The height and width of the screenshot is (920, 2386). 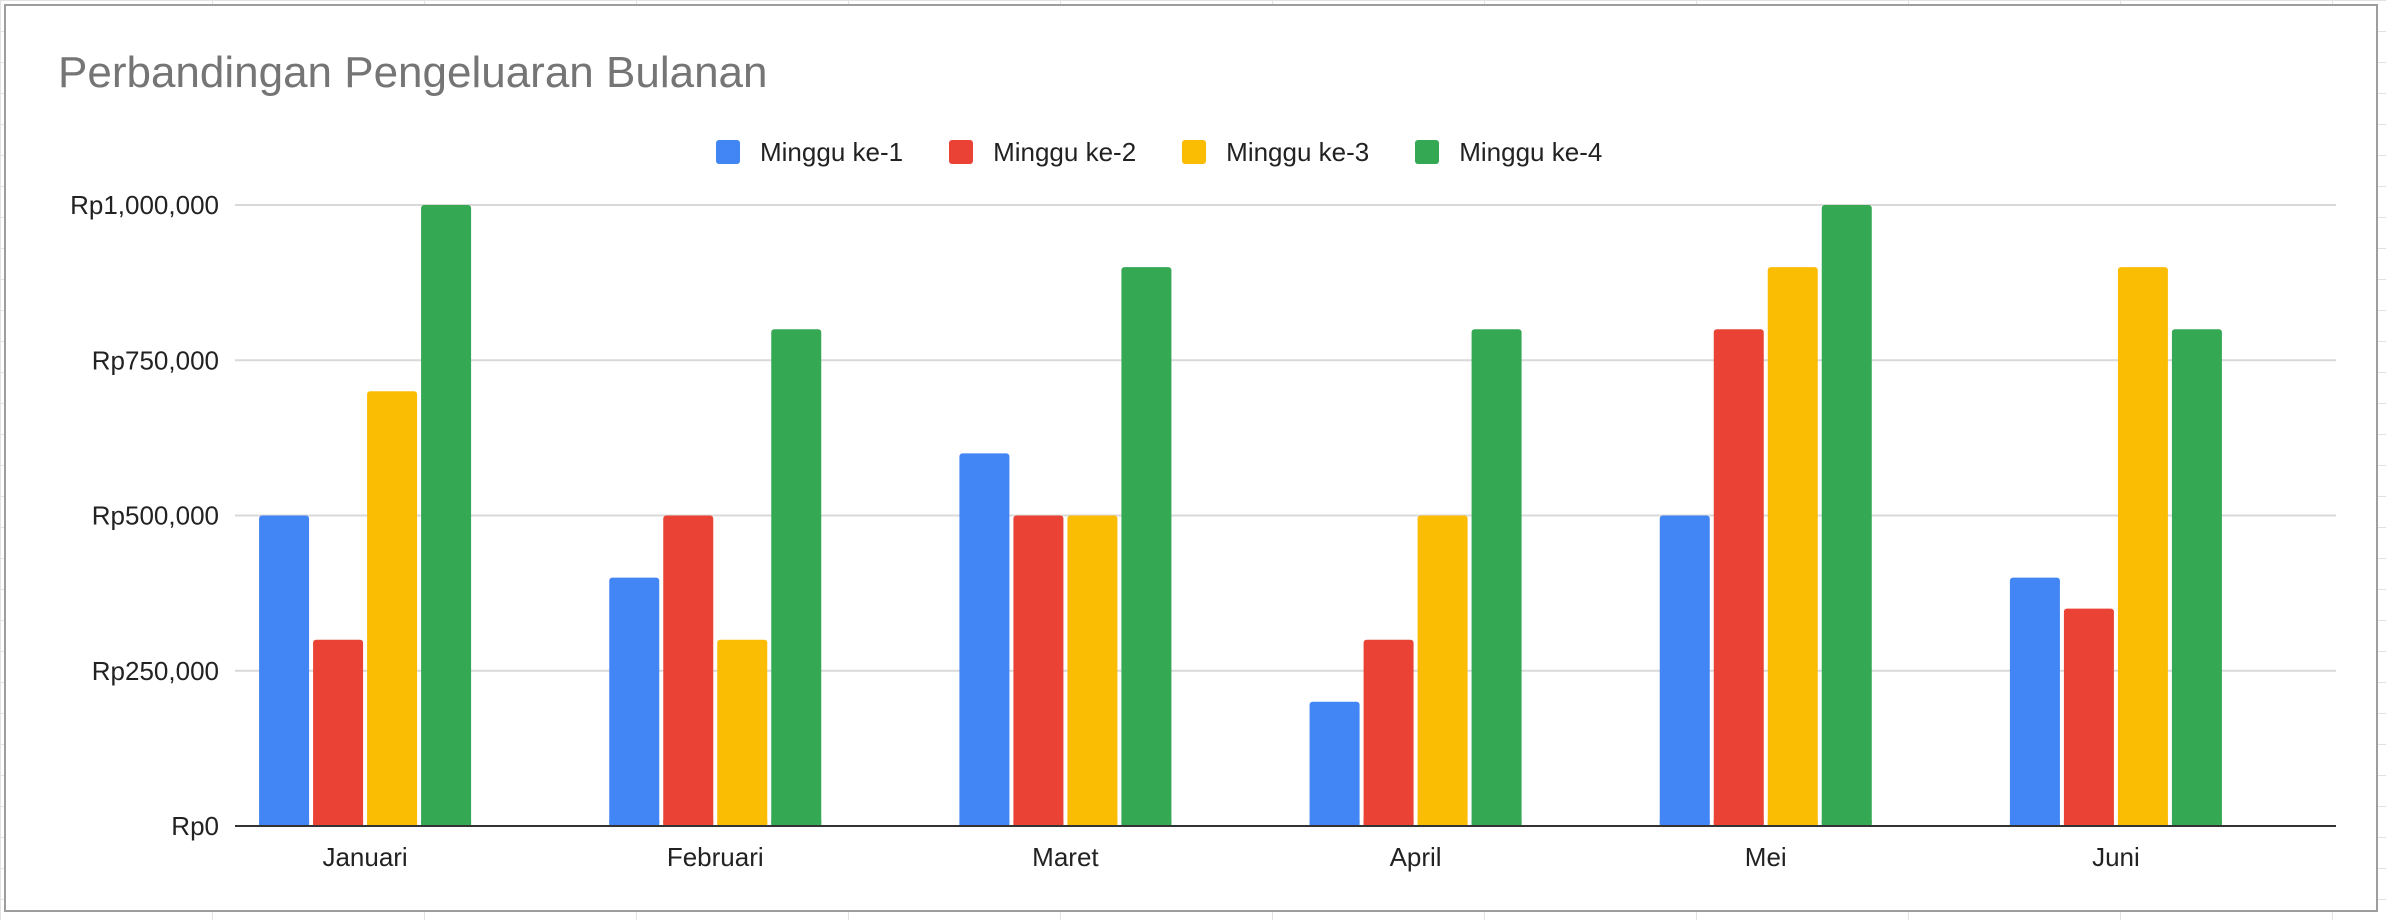 I want to click on x-tick-label: Januari, so click(x=364, y=857).